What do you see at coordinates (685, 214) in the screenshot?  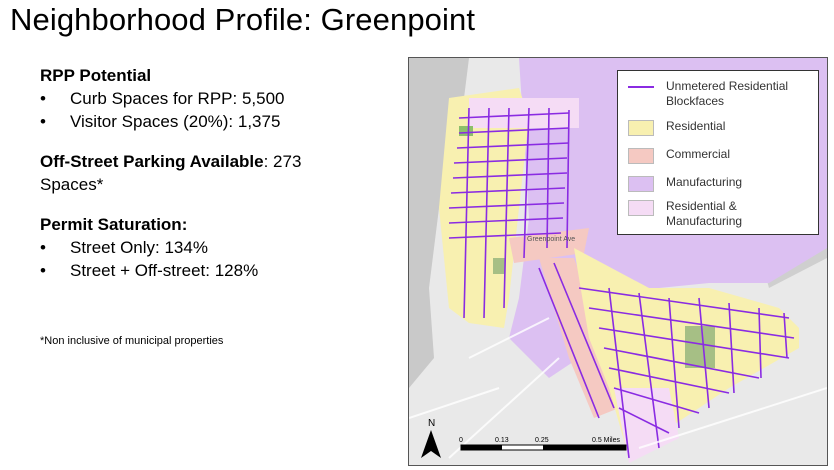 I see `legend-item-resman: Residential & Manufacturing` at bounding box center [685, 214].